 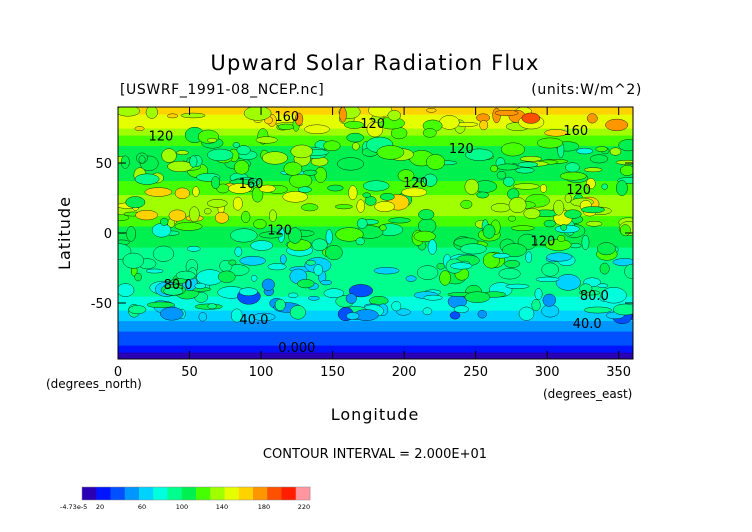 I want to click on y-tick-label: 50, so click(x=103, y=164).